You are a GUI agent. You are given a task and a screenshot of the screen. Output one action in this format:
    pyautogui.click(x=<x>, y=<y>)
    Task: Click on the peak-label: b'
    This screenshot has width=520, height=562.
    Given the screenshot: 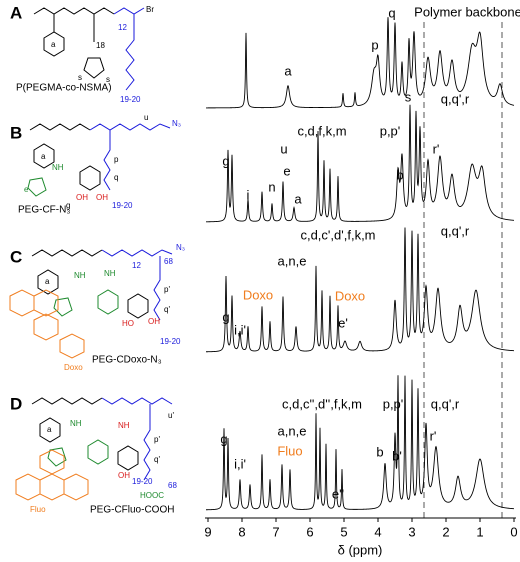 What is the action you would take?
    pyautogui.click(x=397, y=455)
    